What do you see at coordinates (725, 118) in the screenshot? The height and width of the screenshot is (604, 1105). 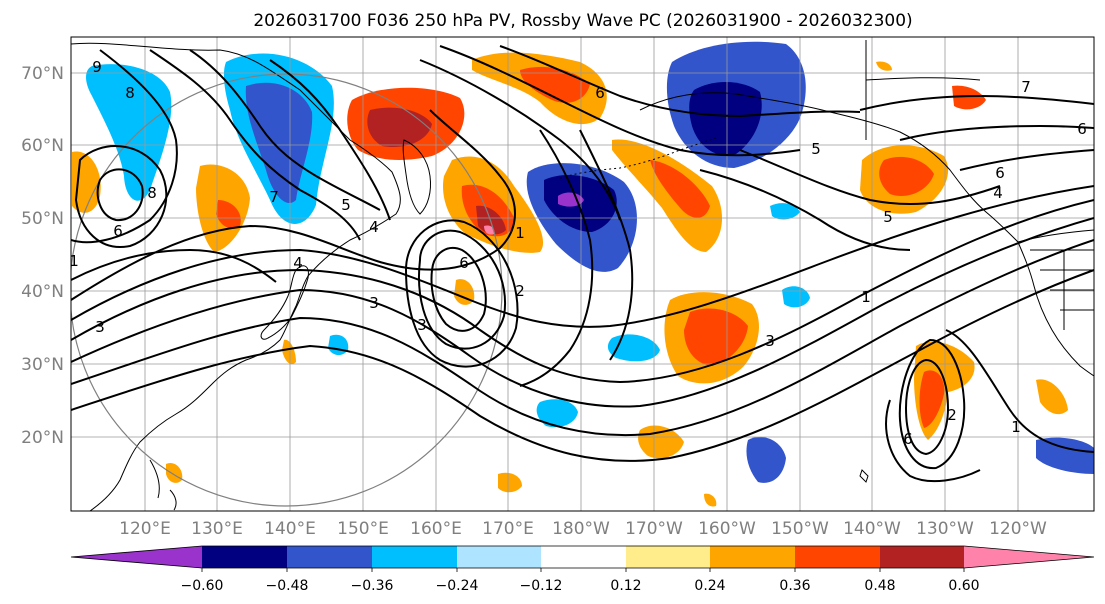 I see `neg-anomaly-core` at bounding box center [725, 118].